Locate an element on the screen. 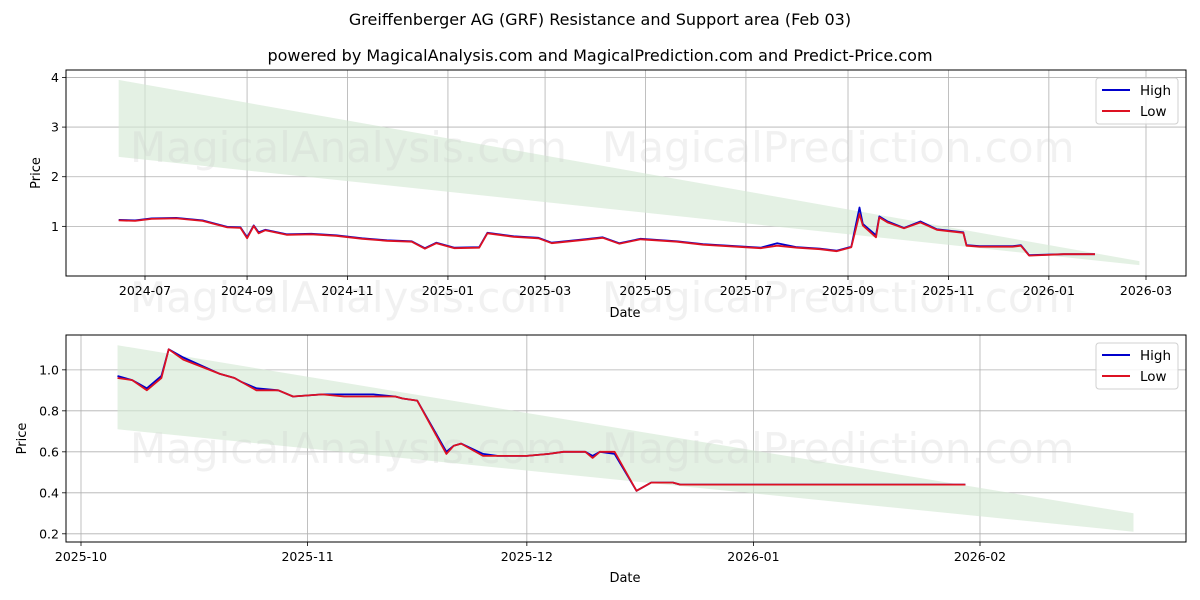  y-tick-label: 0.6 is located at coordinates (49, 451).